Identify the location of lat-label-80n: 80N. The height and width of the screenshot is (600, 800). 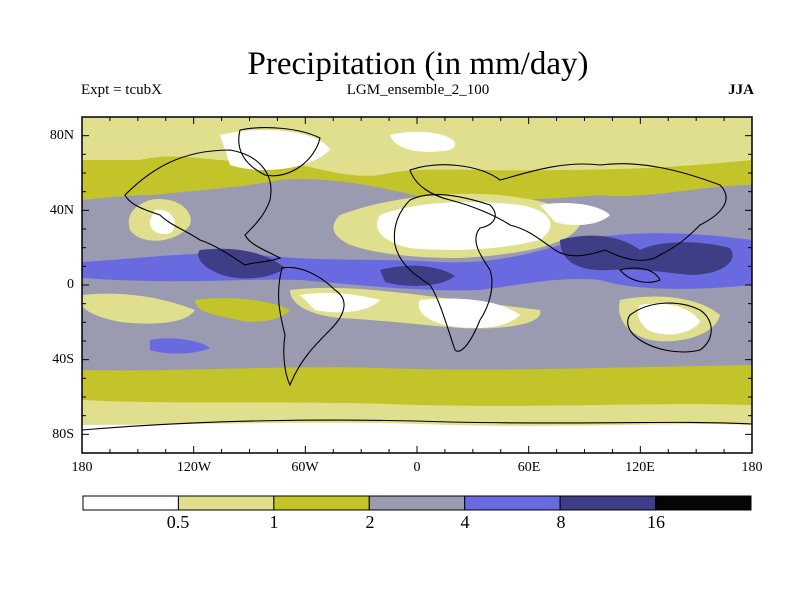
(61, 135).